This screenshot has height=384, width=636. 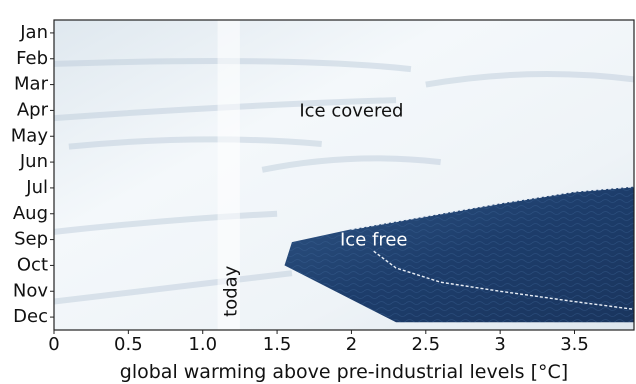 I want to click on today-label: today, so click(x=231, y=291).